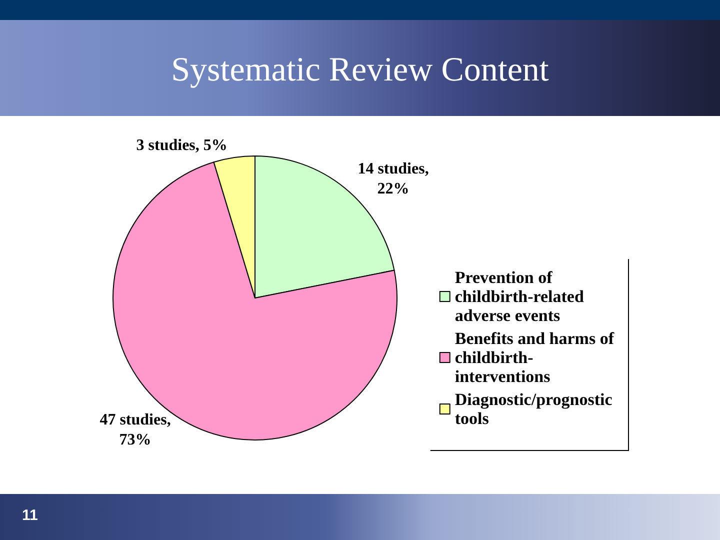  What do you see at coordinates (533, 409) in the screenshot?
I see `legend-label: Diagnostic/prognostic tools` at bounding box center [533, 409].